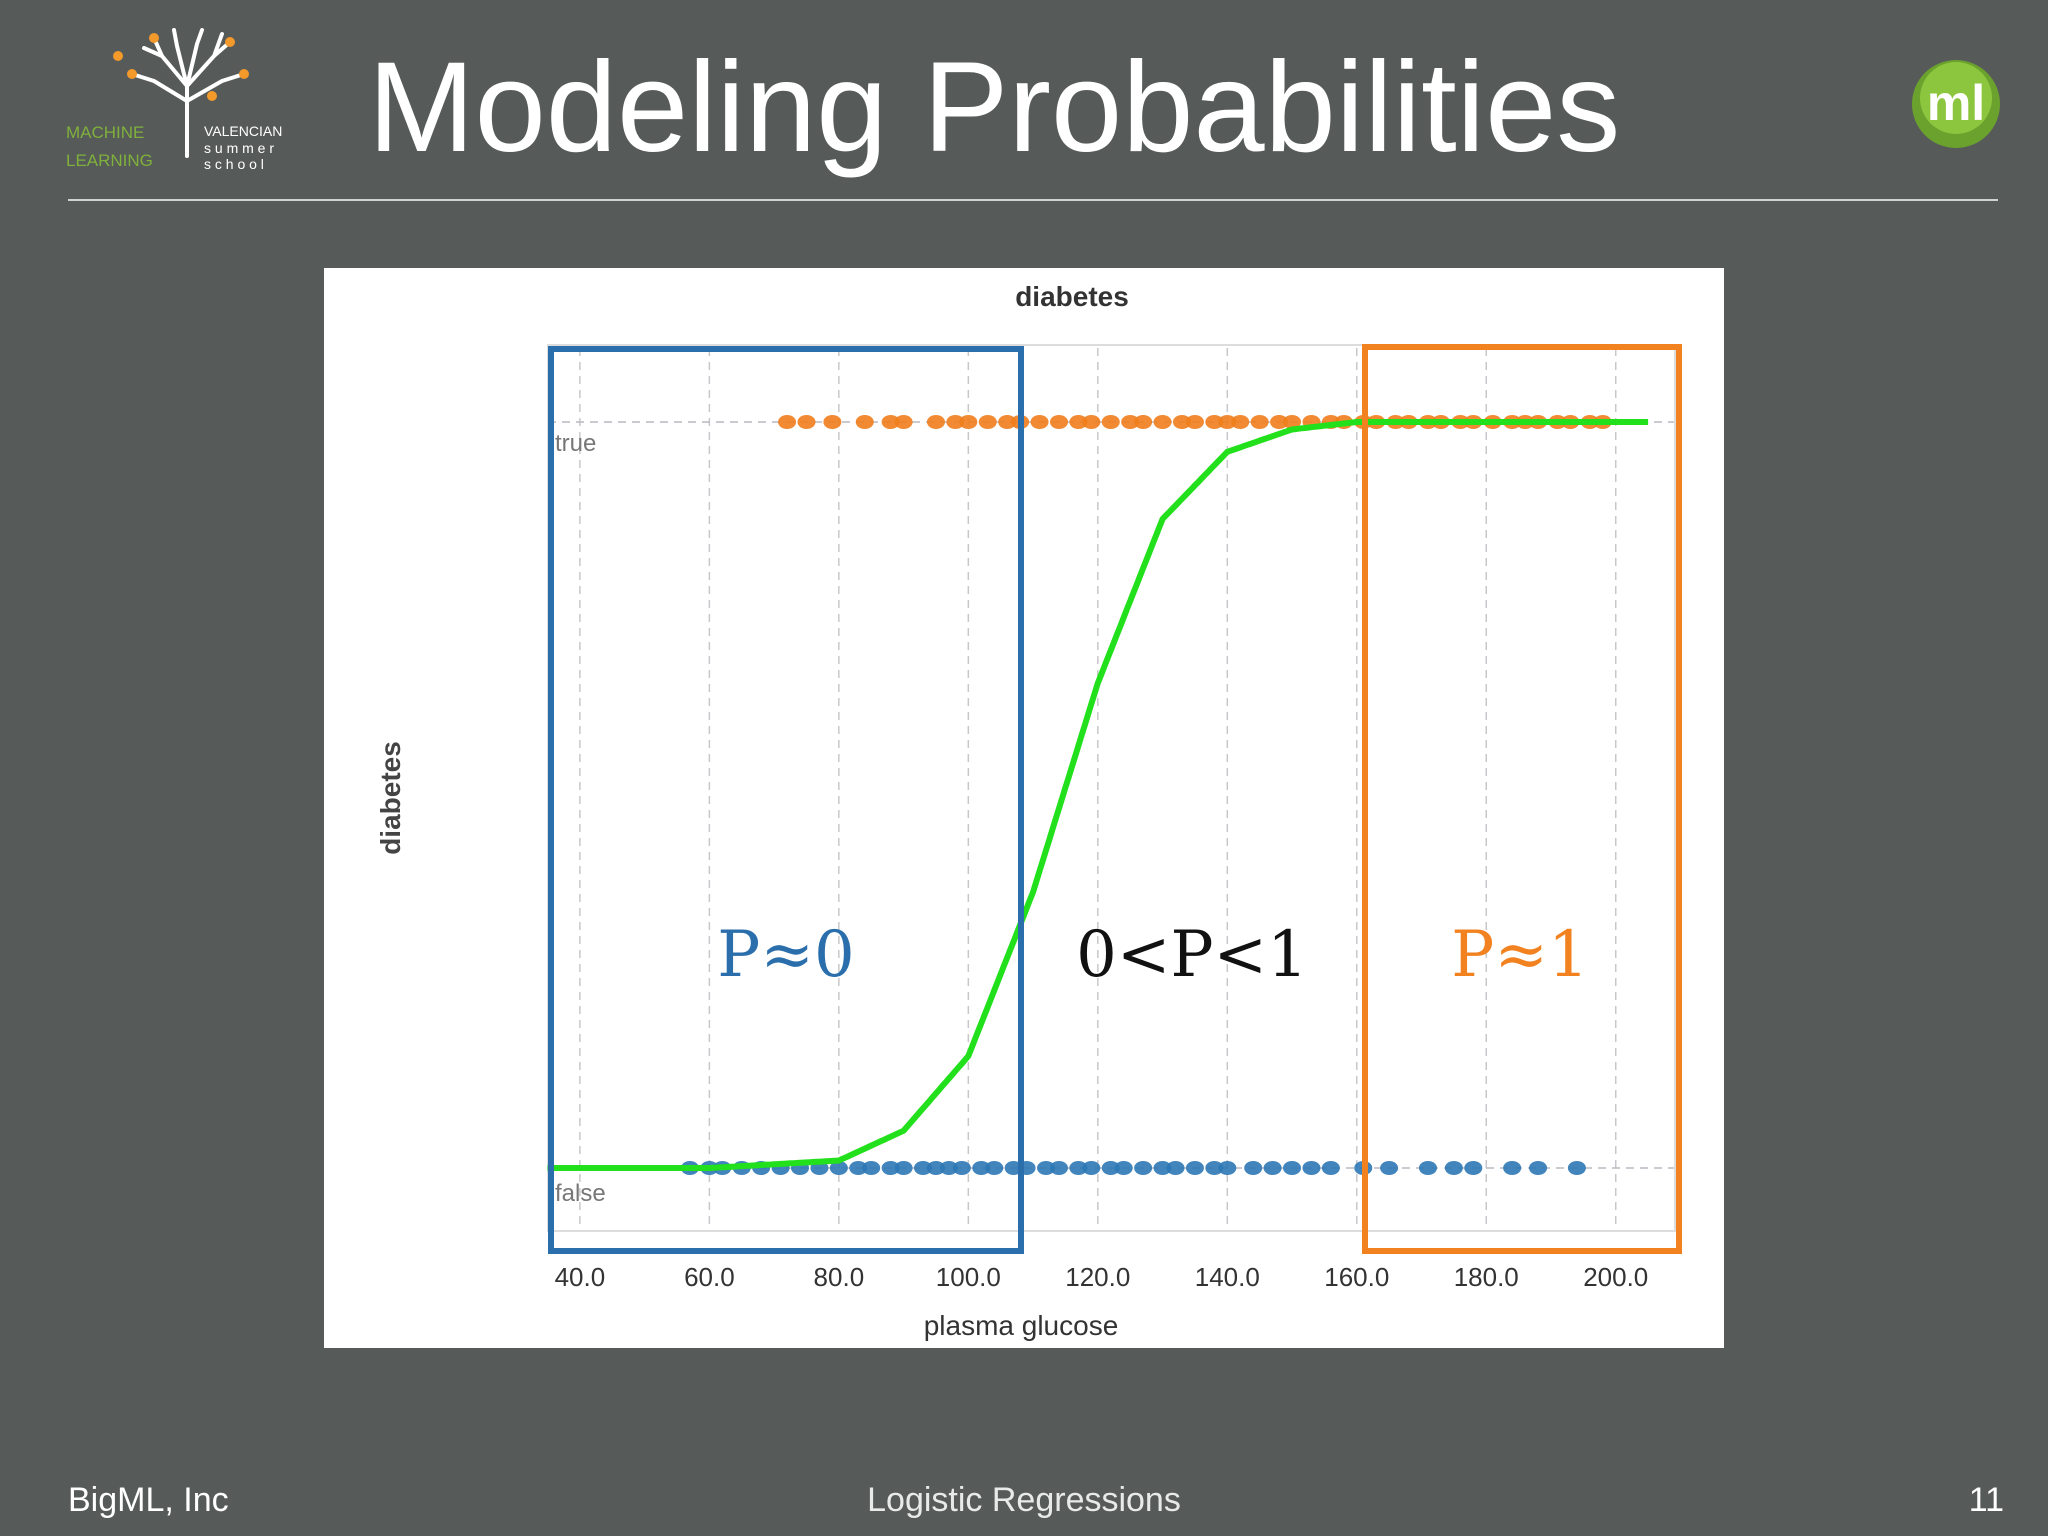 The width and height of the screenshot is (2048, 1536). I want to click on title-divider, so click(1033, 200).